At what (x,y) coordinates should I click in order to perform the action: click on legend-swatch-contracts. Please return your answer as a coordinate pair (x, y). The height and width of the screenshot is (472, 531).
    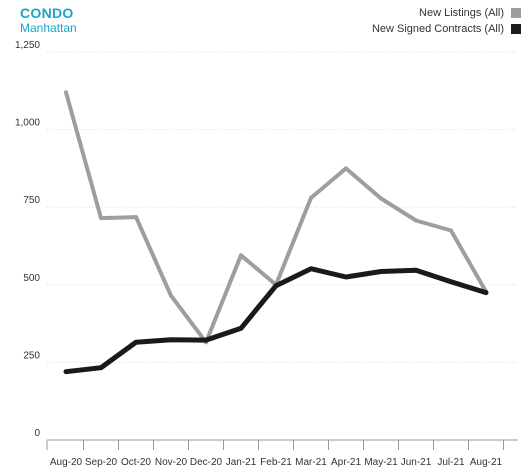
    Looking at the image, I should click on (516, 29).